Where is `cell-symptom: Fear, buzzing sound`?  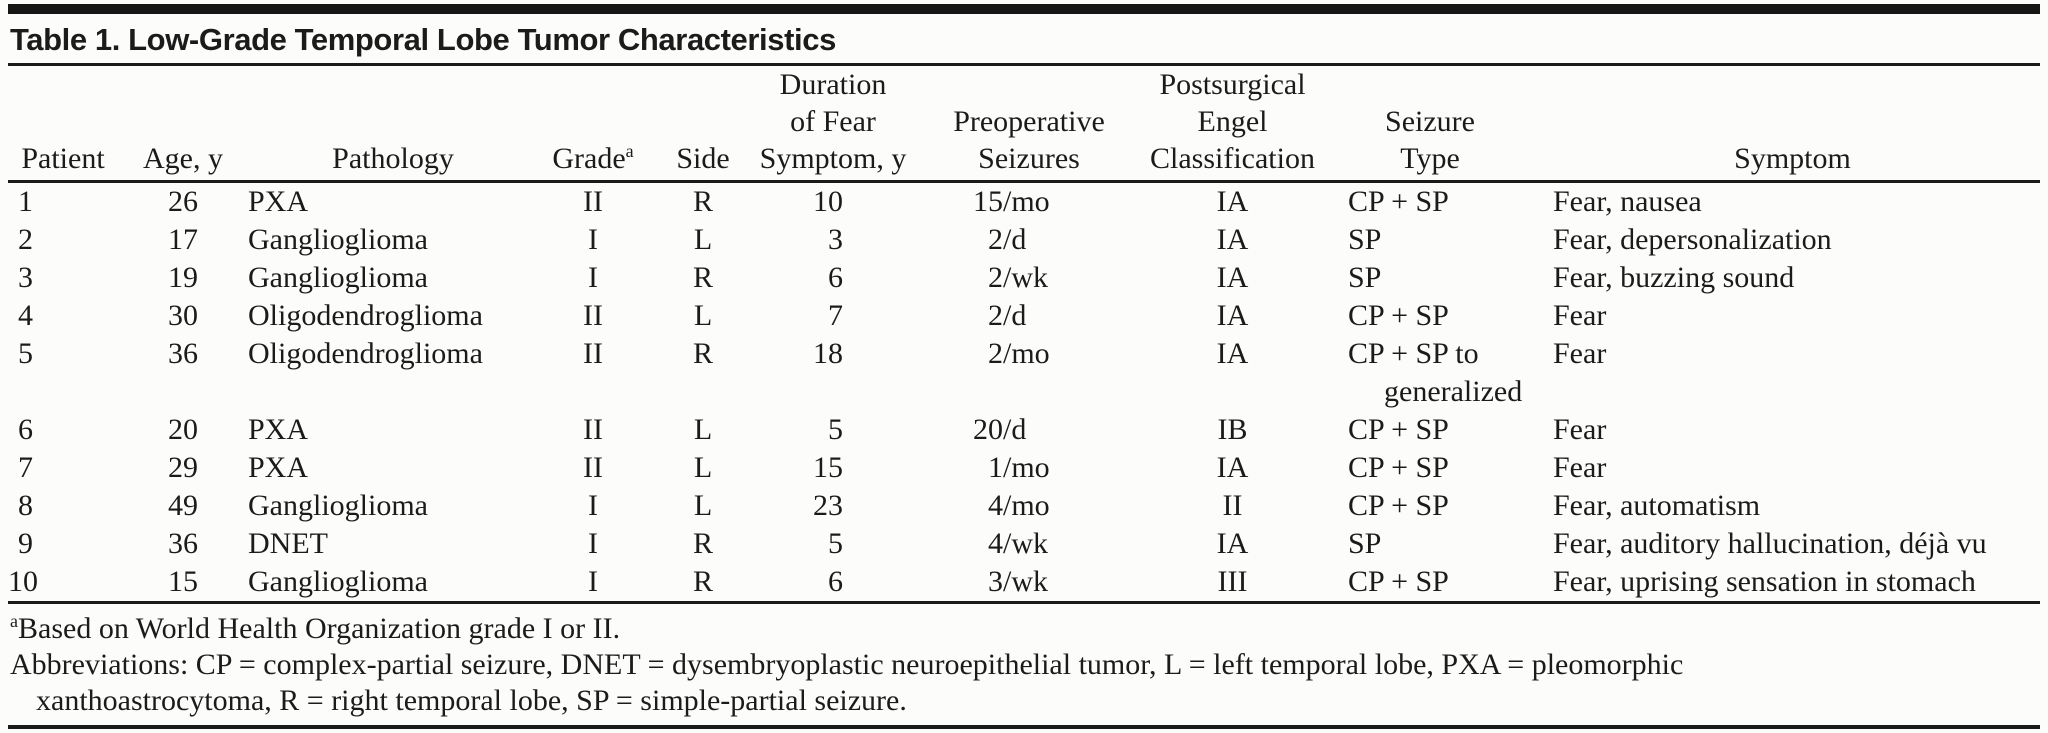
cell-symptom: Fear, buzzing sound is located at coordinates (1674, 277).